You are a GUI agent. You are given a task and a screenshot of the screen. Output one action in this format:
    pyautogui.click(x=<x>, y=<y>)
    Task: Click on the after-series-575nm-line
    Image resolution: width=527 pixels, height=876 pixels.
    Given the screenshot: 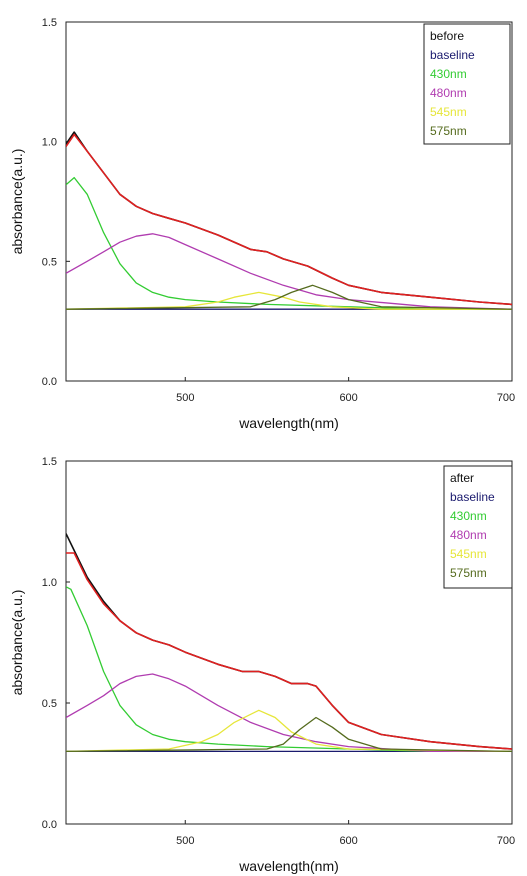 What is the action you would take?
    pyautogui.click(x=289, y=734)
    